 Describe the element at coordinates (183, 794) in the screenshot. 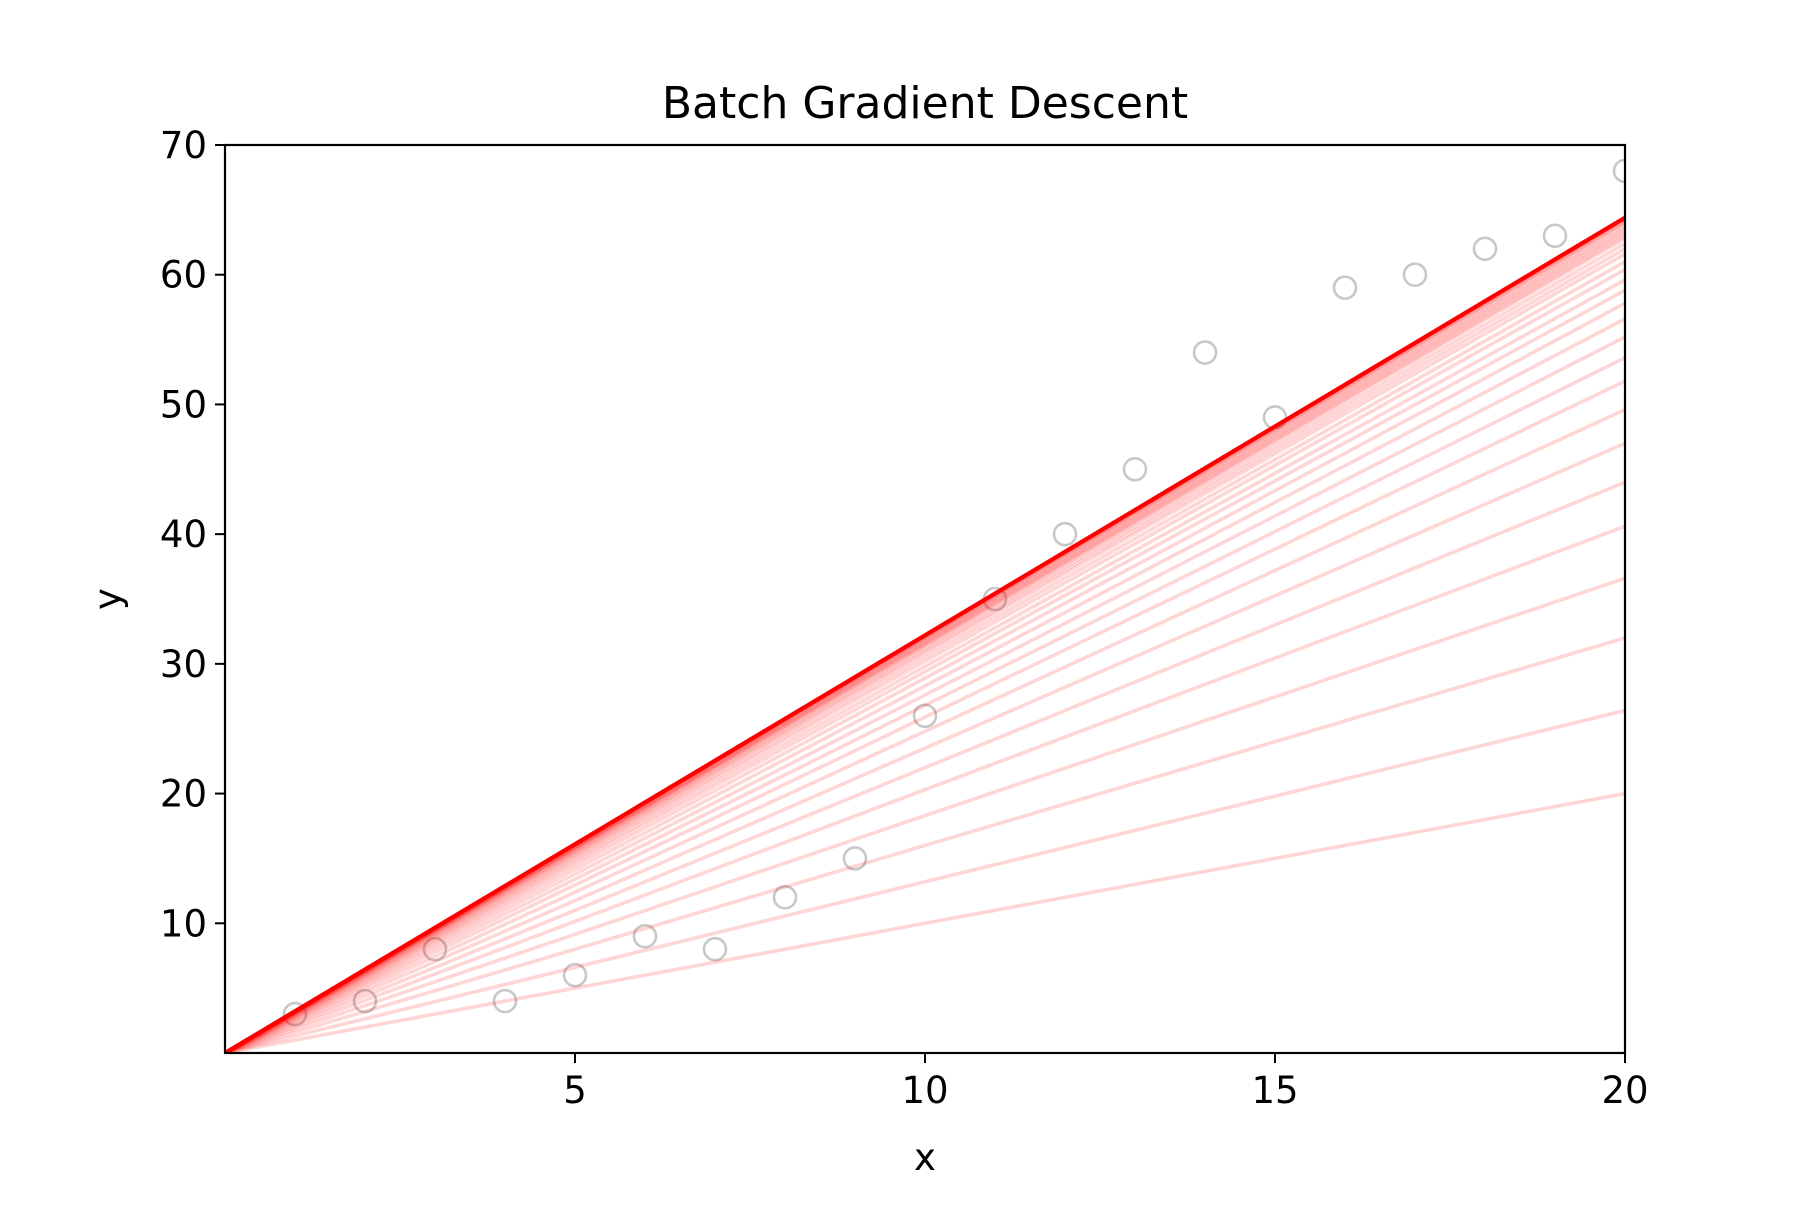

I see `y-tick-label: 20` at that location.